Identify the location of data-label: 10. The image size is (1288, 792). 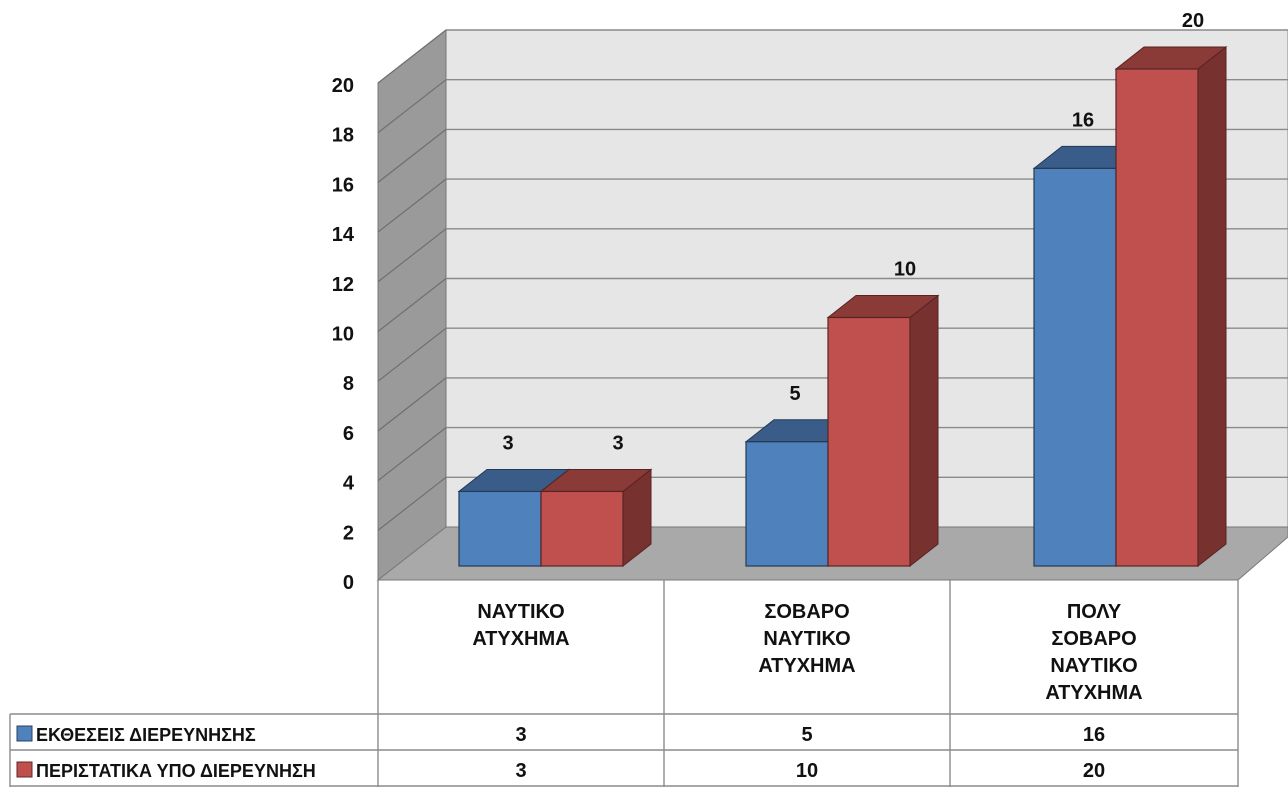
(905, 270).